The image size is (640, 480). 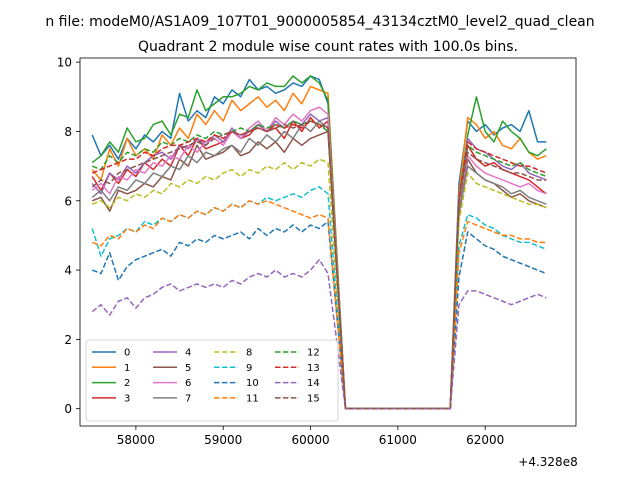 I want to click on x-tick-label: 62000, so click(x=485, y=440).